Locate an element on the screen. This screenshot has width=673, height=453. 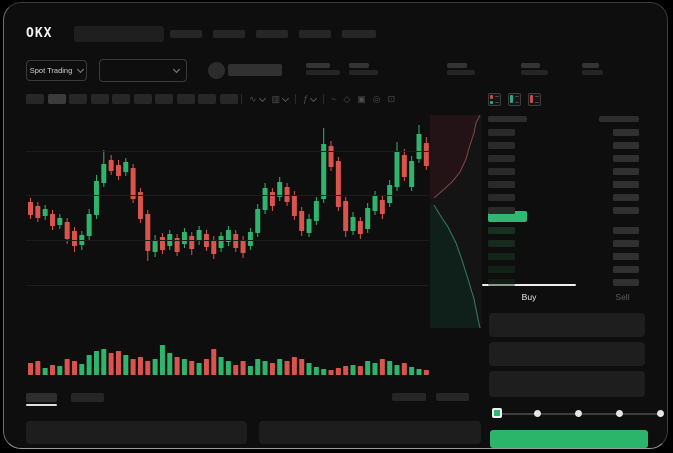
last-price-highlight is located at coordinates (507, 216).